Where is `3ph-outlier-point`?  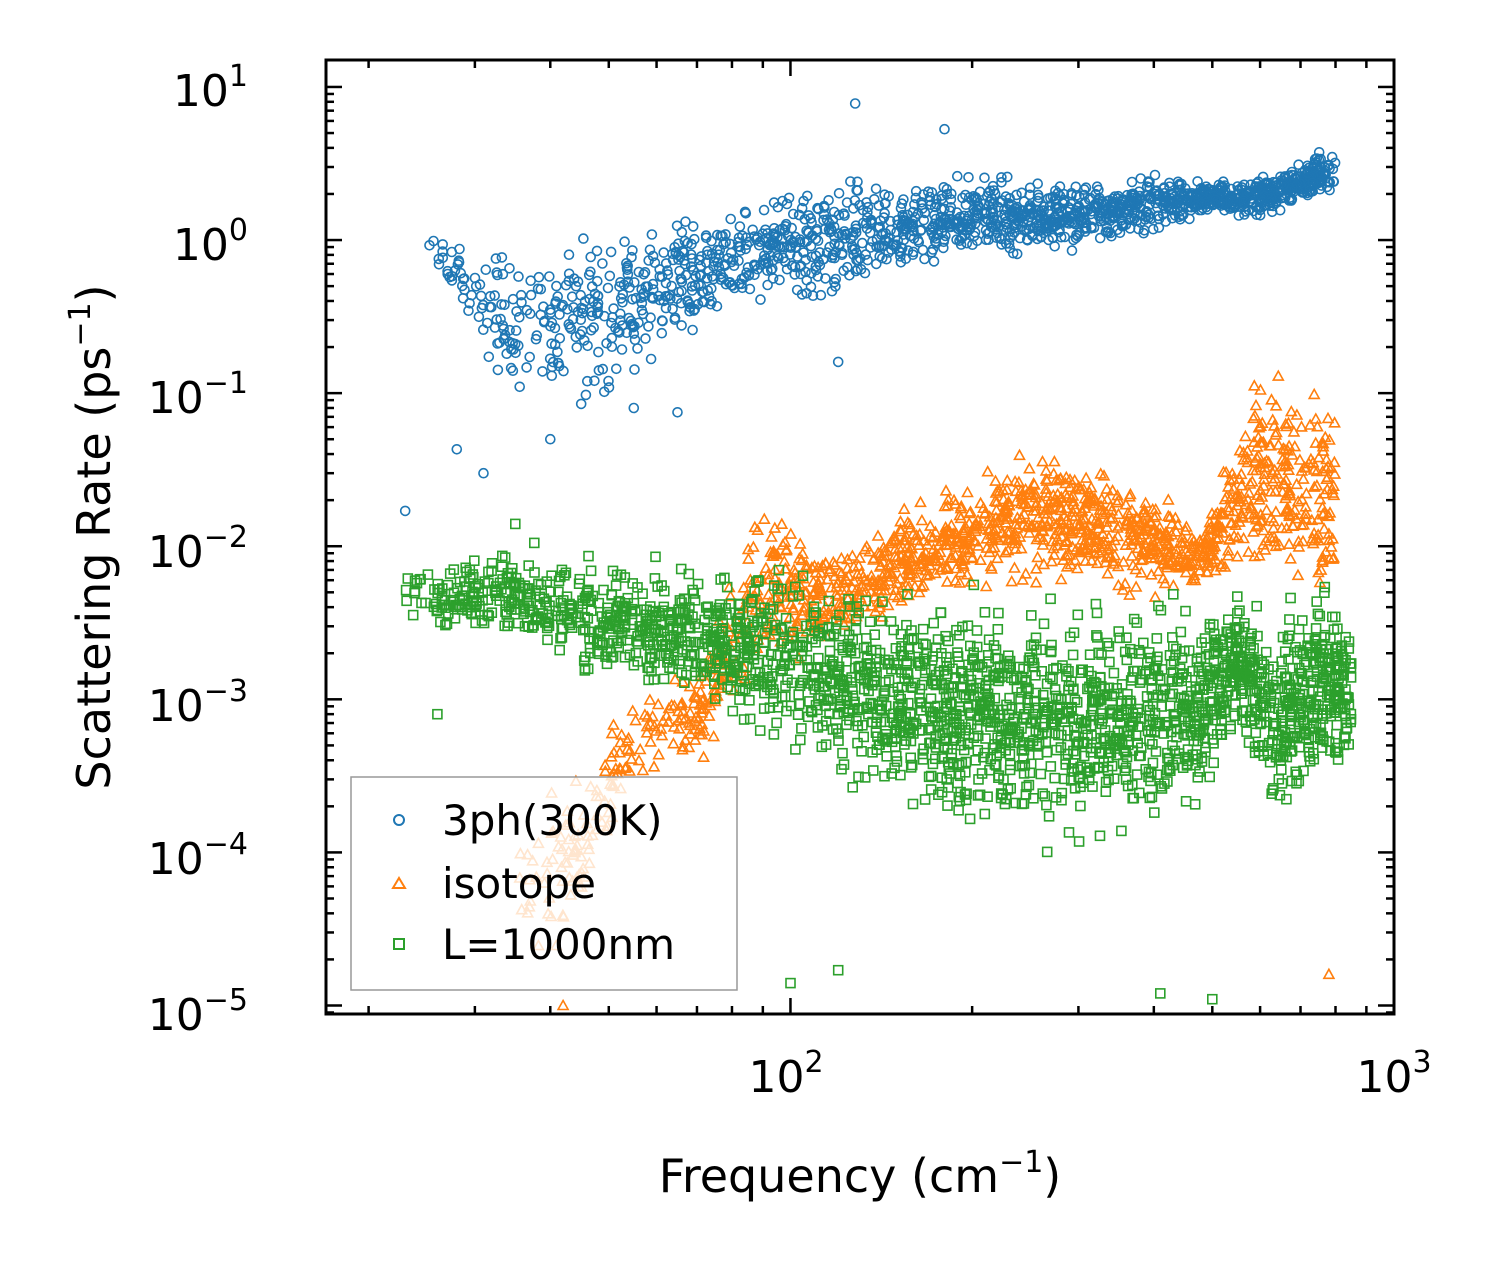 3ph-outlier-point is located at coordinates (634, 408).